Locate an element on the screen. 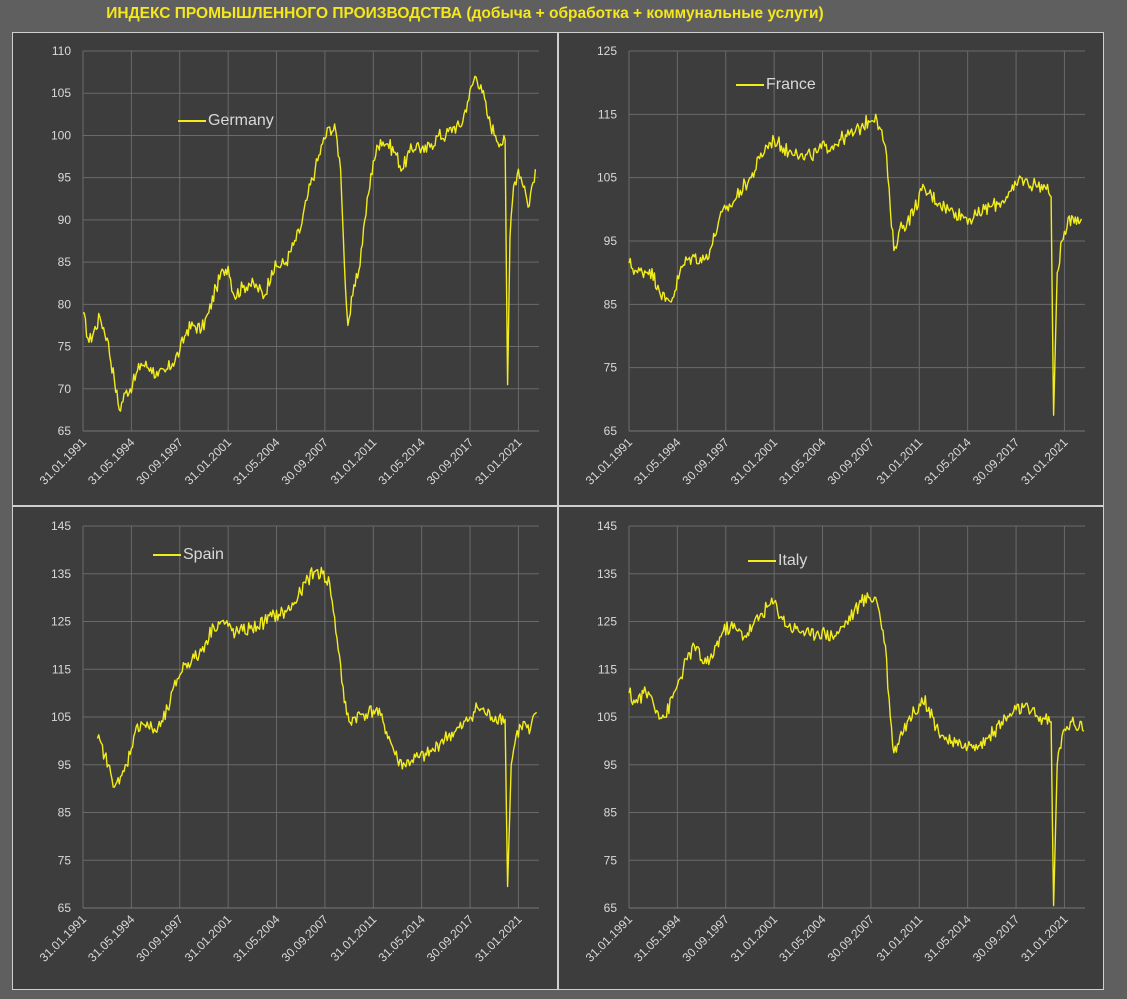 Image resolution: width=1127 pixels, height=999 pixels. legend-label-spain: Spain is located at coordinates (203, 554).